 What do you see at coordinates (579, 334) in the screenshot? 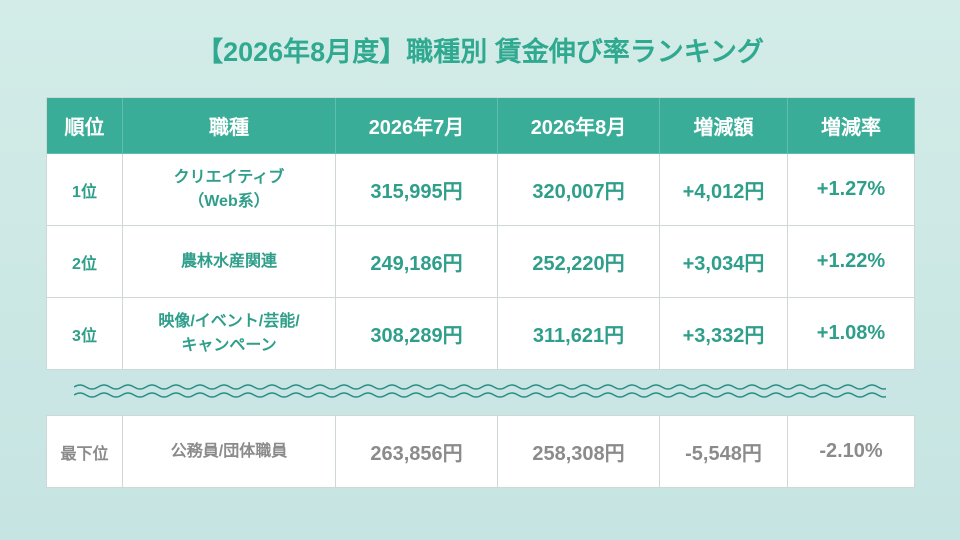
I see `table-cell: 311,621円` at bounding box center [579, 334].